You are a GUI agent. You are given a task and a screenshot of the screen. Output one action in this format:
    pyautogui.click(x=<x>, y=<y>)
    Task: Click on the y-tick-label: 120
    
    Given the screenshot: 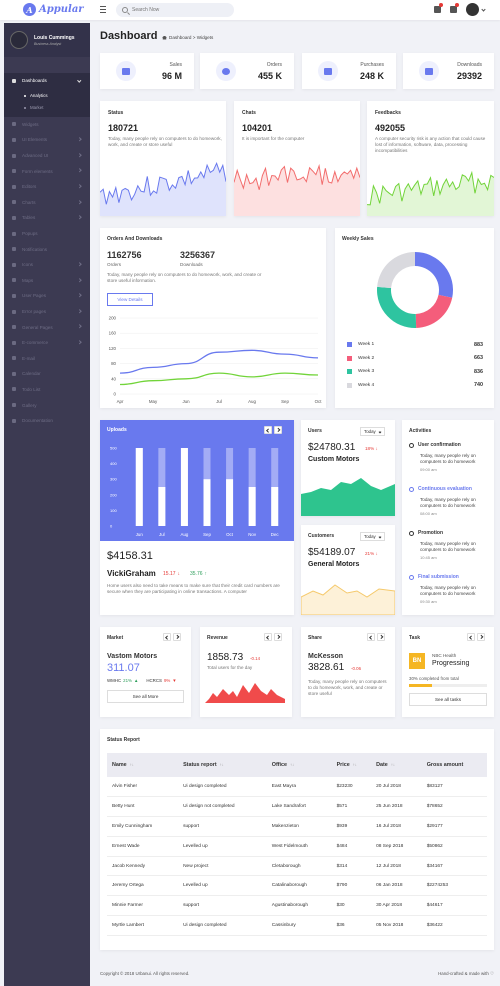 What is the action you would take?
    pyautogui.click(x=113, y=348)
    